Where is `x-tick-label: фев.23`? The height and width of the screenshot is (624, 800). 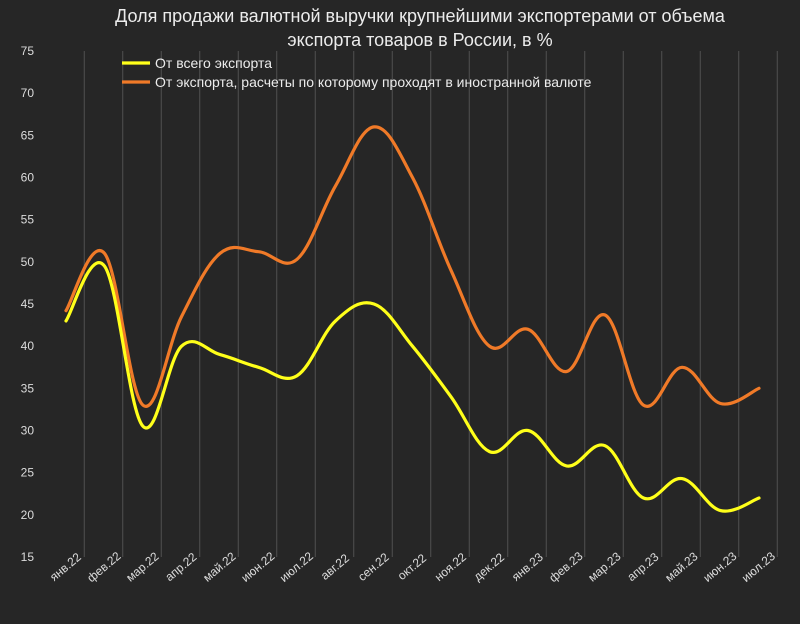 x-tick-label: фев.23 is located at coordinates (566, 567).